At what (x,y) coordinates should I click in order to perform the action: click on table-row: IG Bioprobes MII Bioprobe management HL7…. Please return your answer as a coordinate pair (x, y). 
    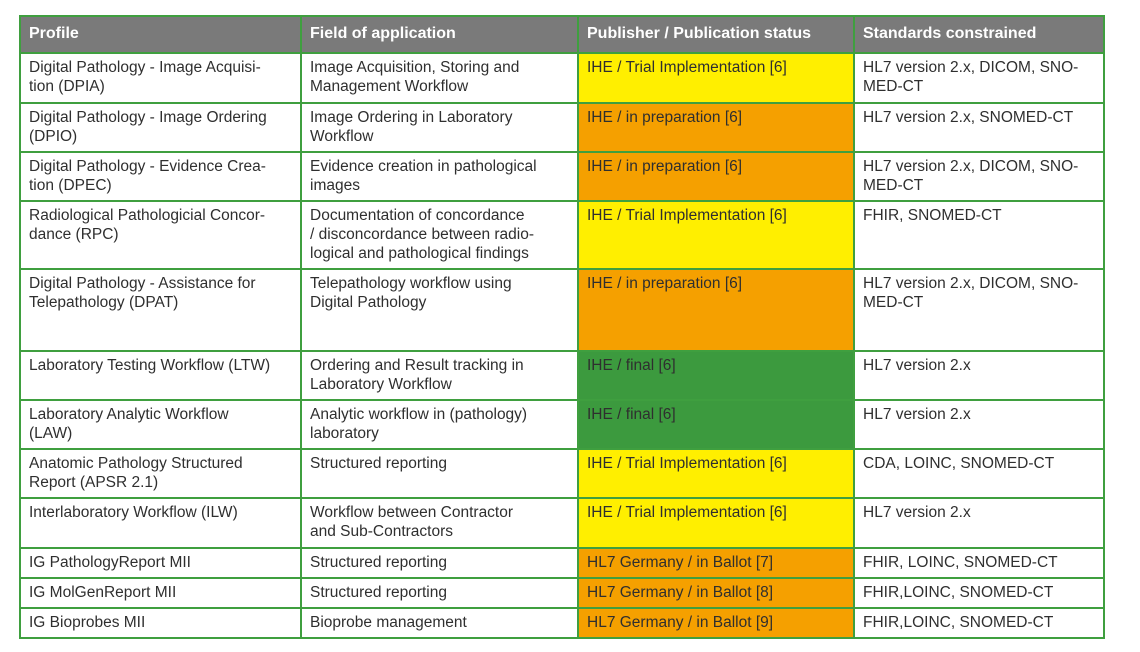
    Looking at the image, I should click on (562, 623).